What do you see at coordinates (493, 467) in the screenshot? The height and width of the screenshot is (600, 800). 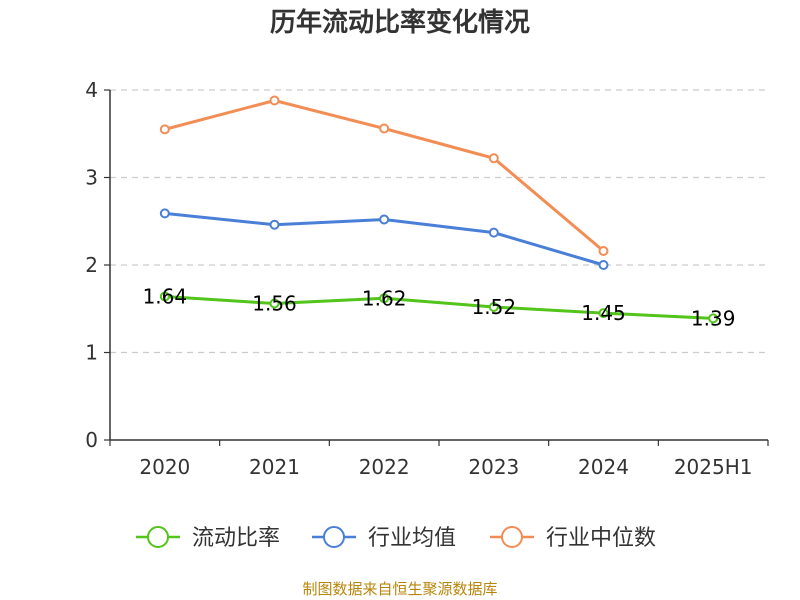 I see `x-tick-label: 2023` at bounding box center [493, 467].